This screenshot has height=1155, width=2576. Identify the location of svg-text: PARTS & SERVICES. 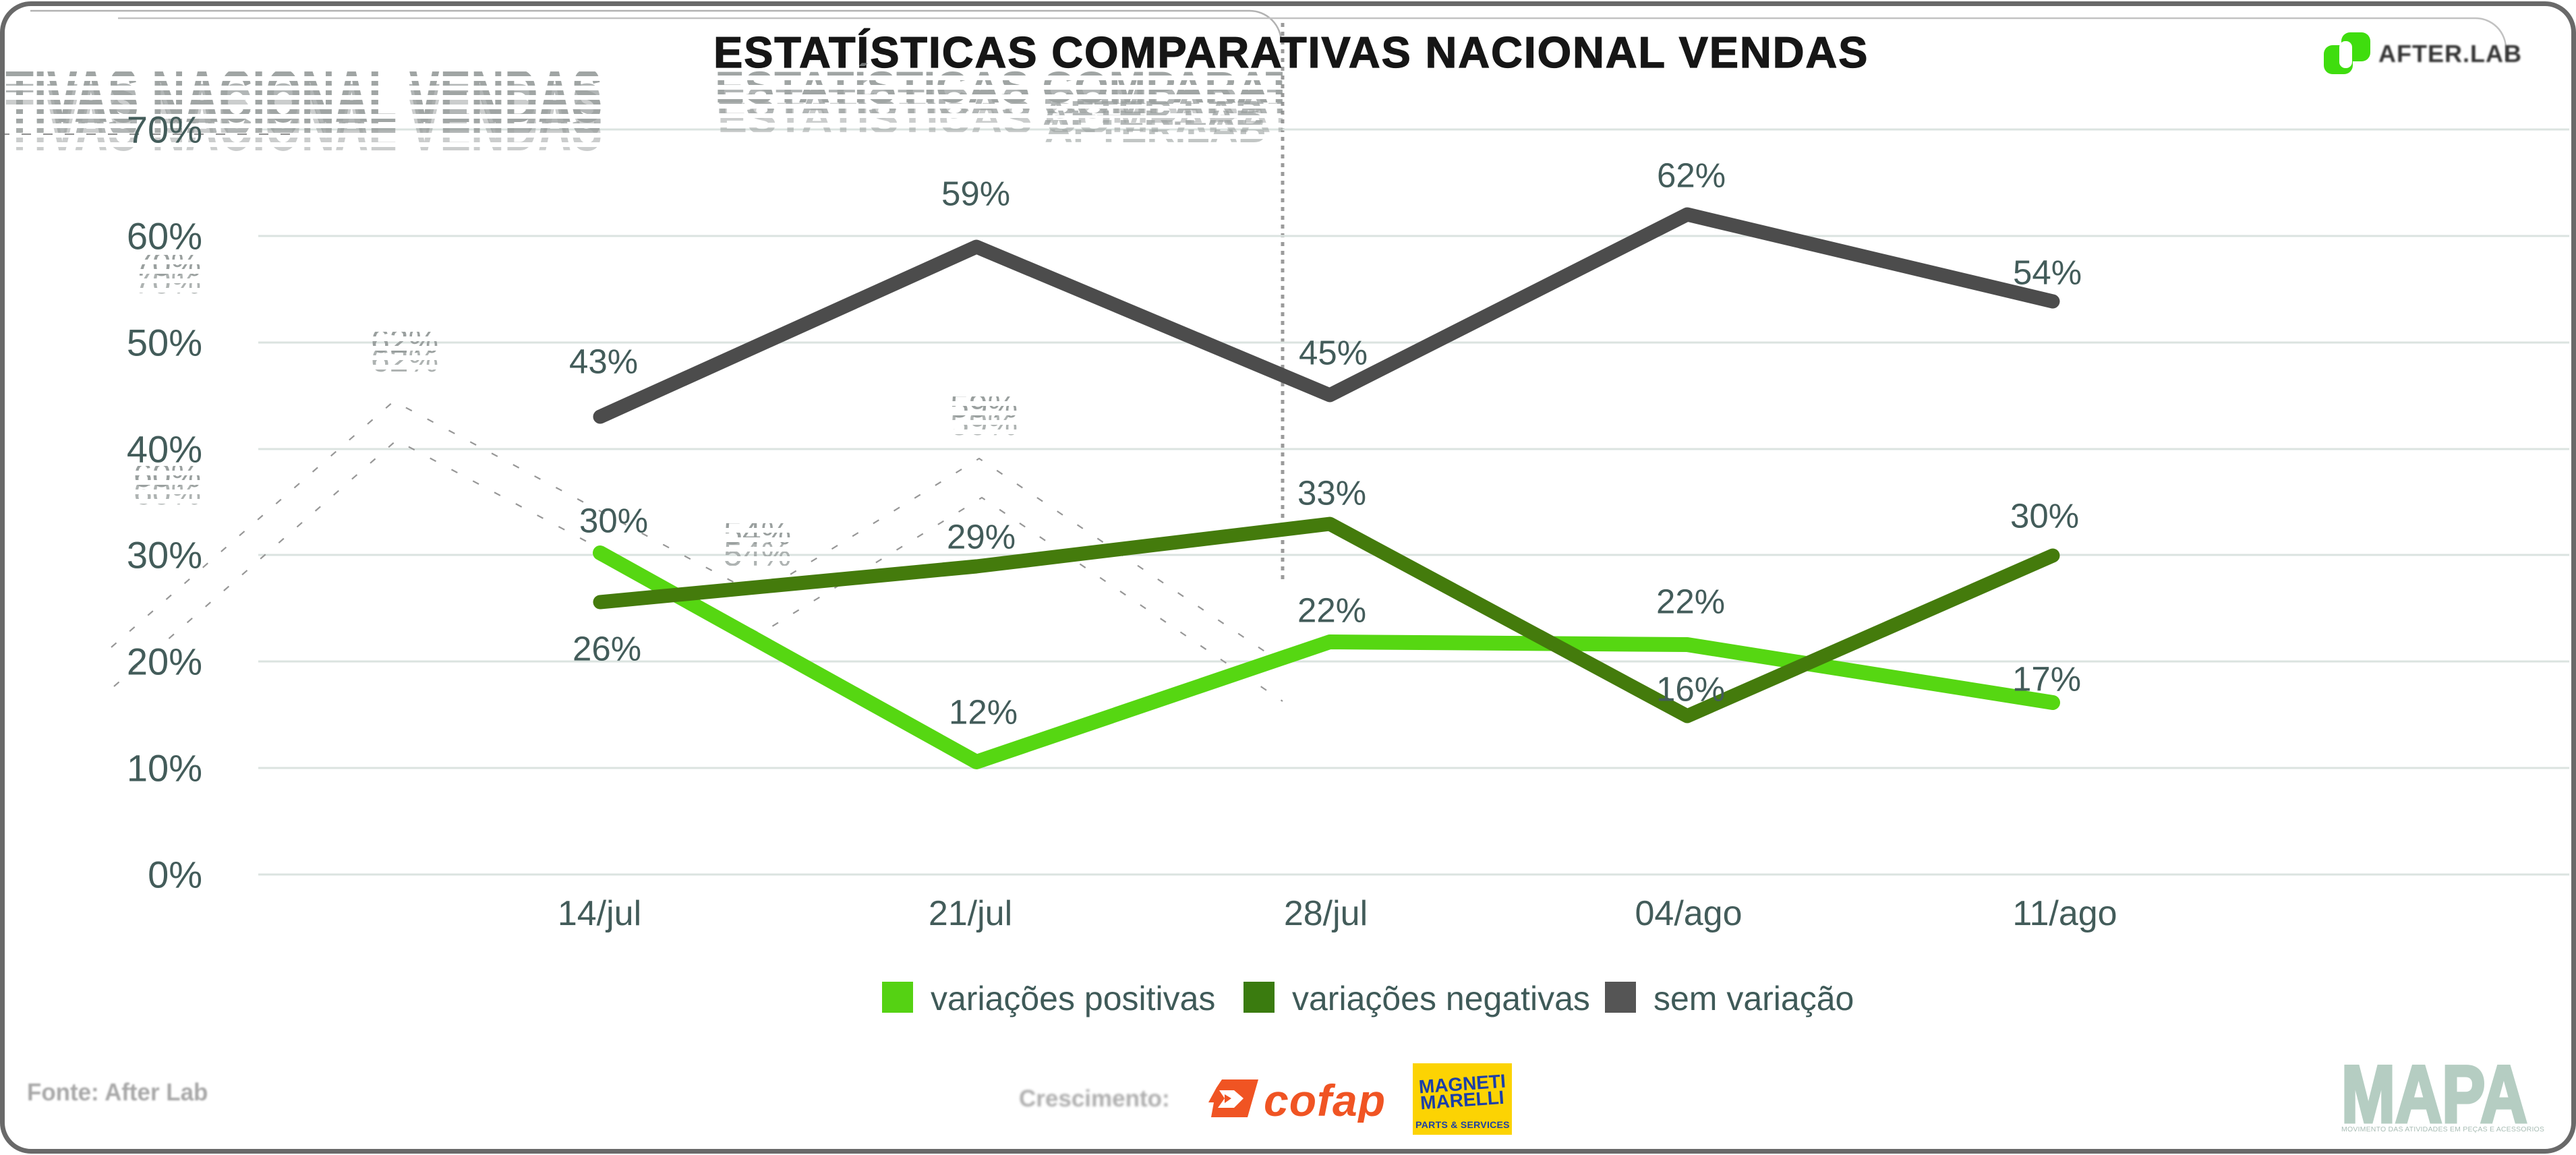
(1462, 1124).